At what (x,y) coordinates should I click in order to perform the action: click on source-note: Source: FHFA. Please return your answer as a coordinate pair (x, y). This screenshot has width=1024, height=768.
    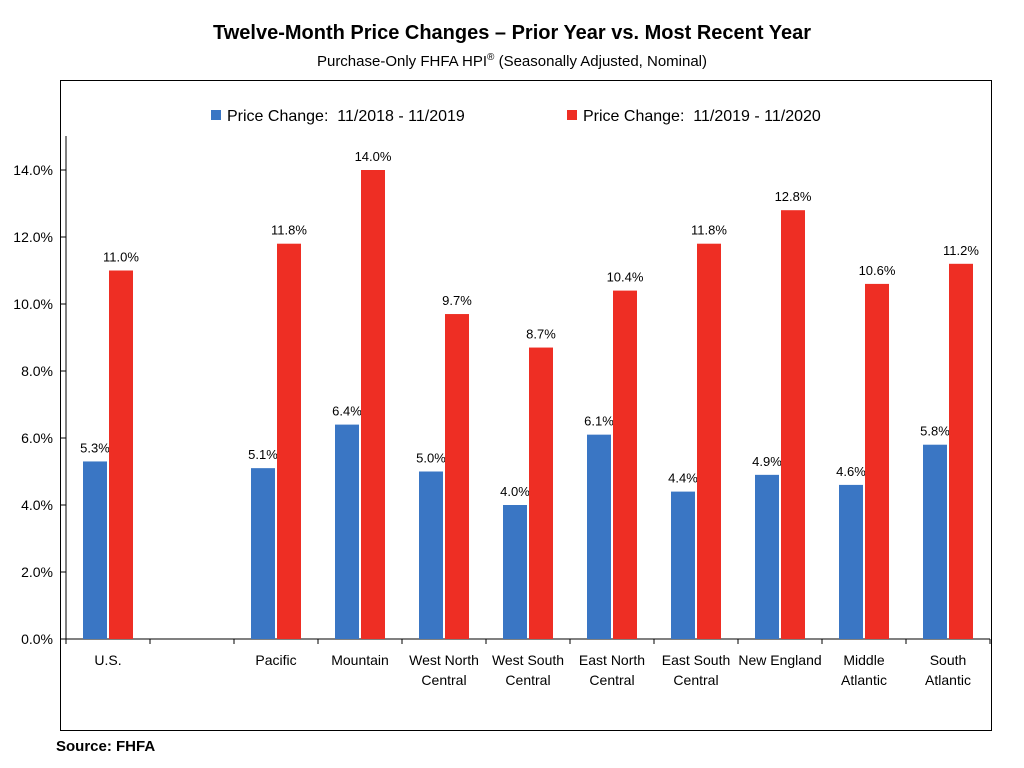
    Looking at the image, I should click on (106, 746).